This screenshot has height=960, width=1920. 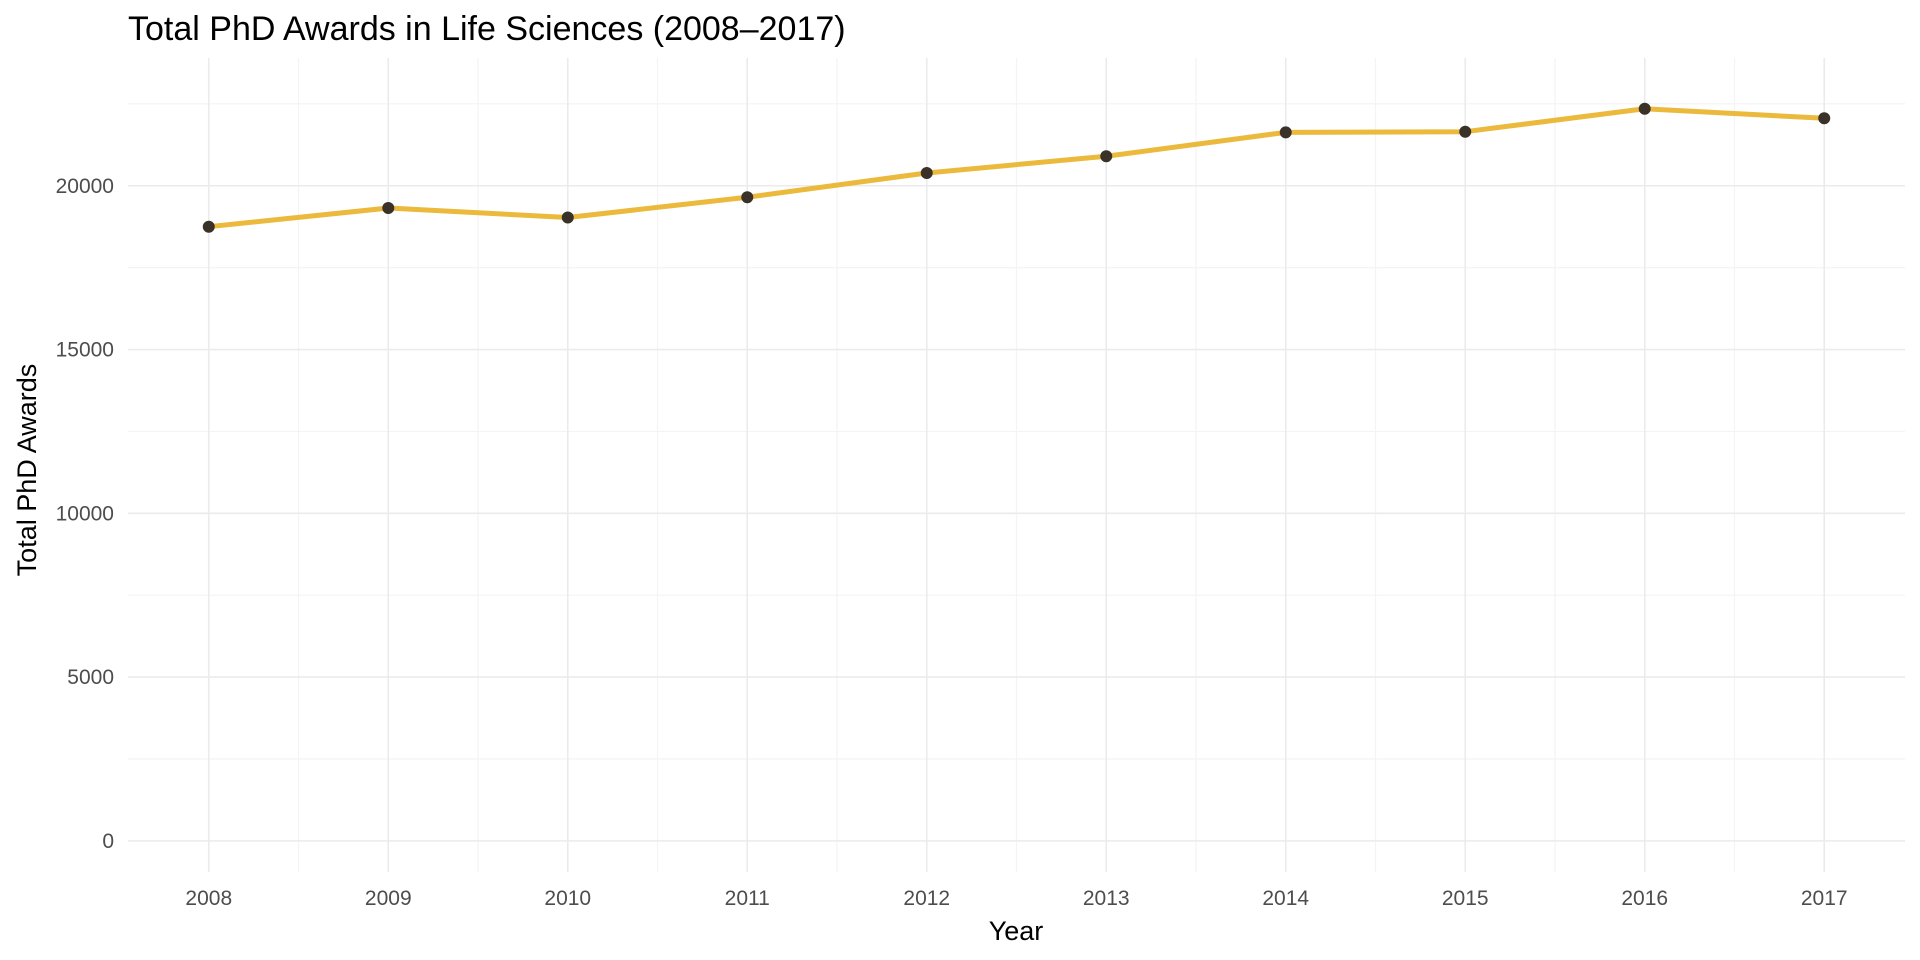 I want to click on series-line, so click(x=1016, y=168).